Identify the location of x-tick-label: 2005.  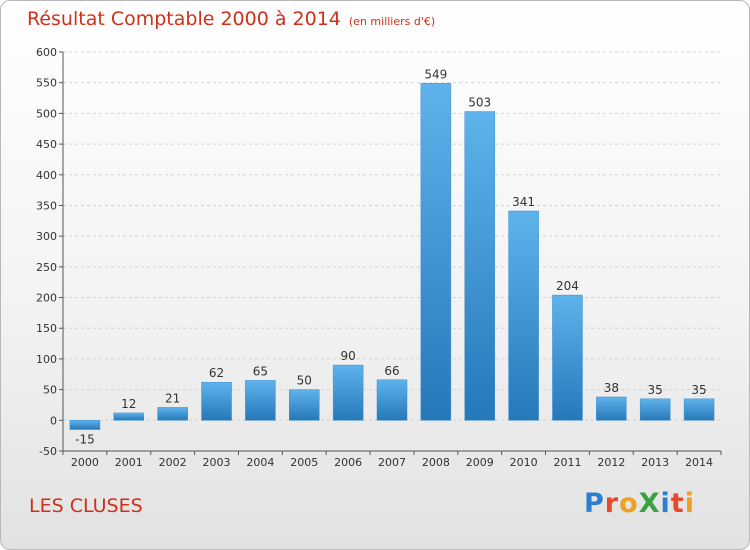
(304, 462).